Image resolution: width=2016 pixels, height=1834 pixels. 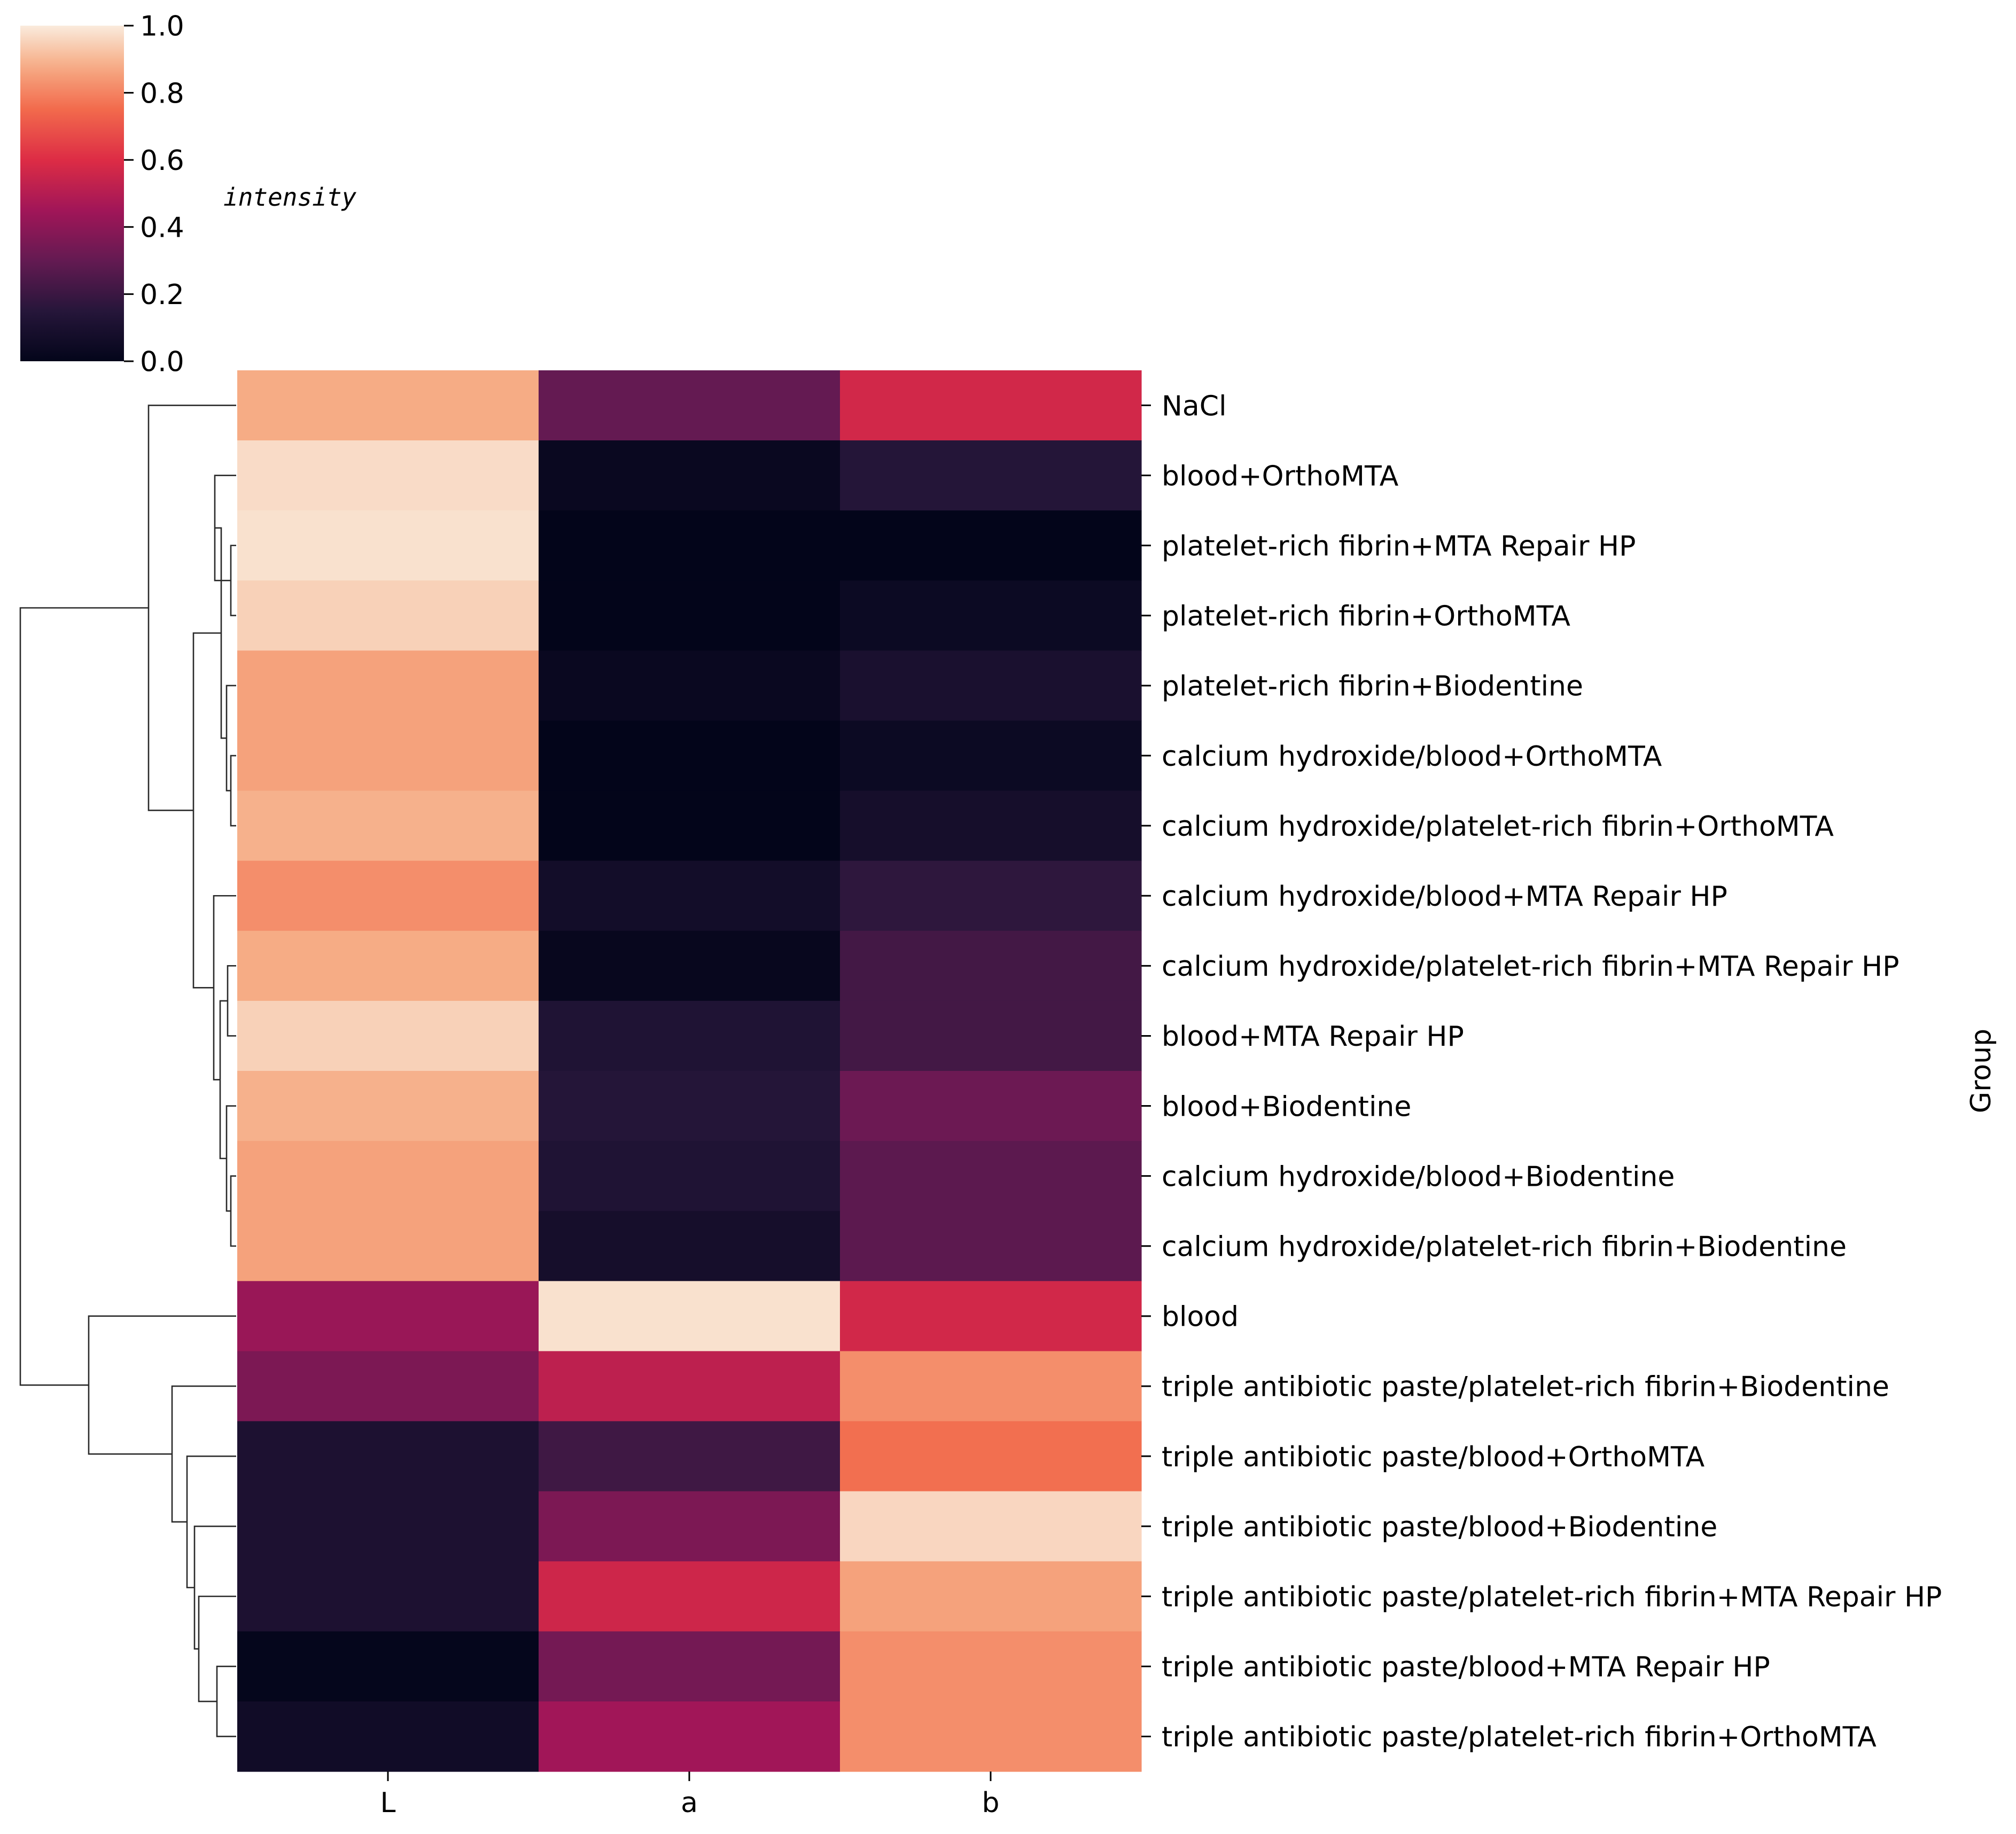 I want to click on row-dendrogram, so click(x=127, y=1071).